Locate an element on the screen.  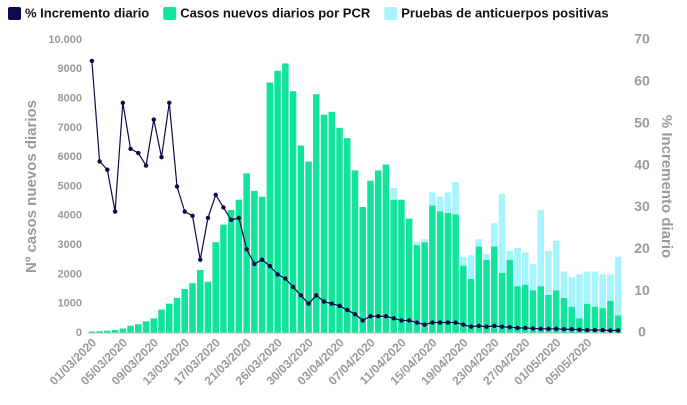
y-tick-label: 10.000 is located at coordinates (65, 40).